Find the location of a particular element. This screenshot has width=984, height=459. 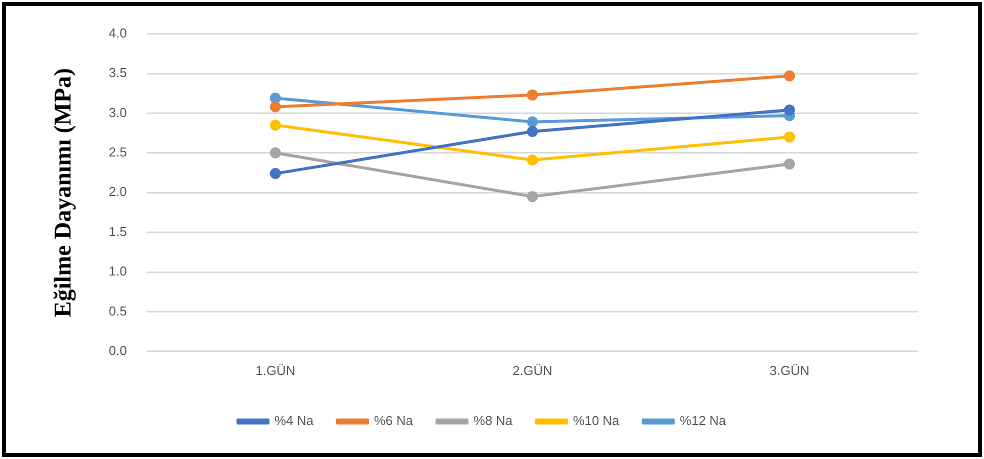

y-tick-label: 4.0 is located at coordinates (117, 32).